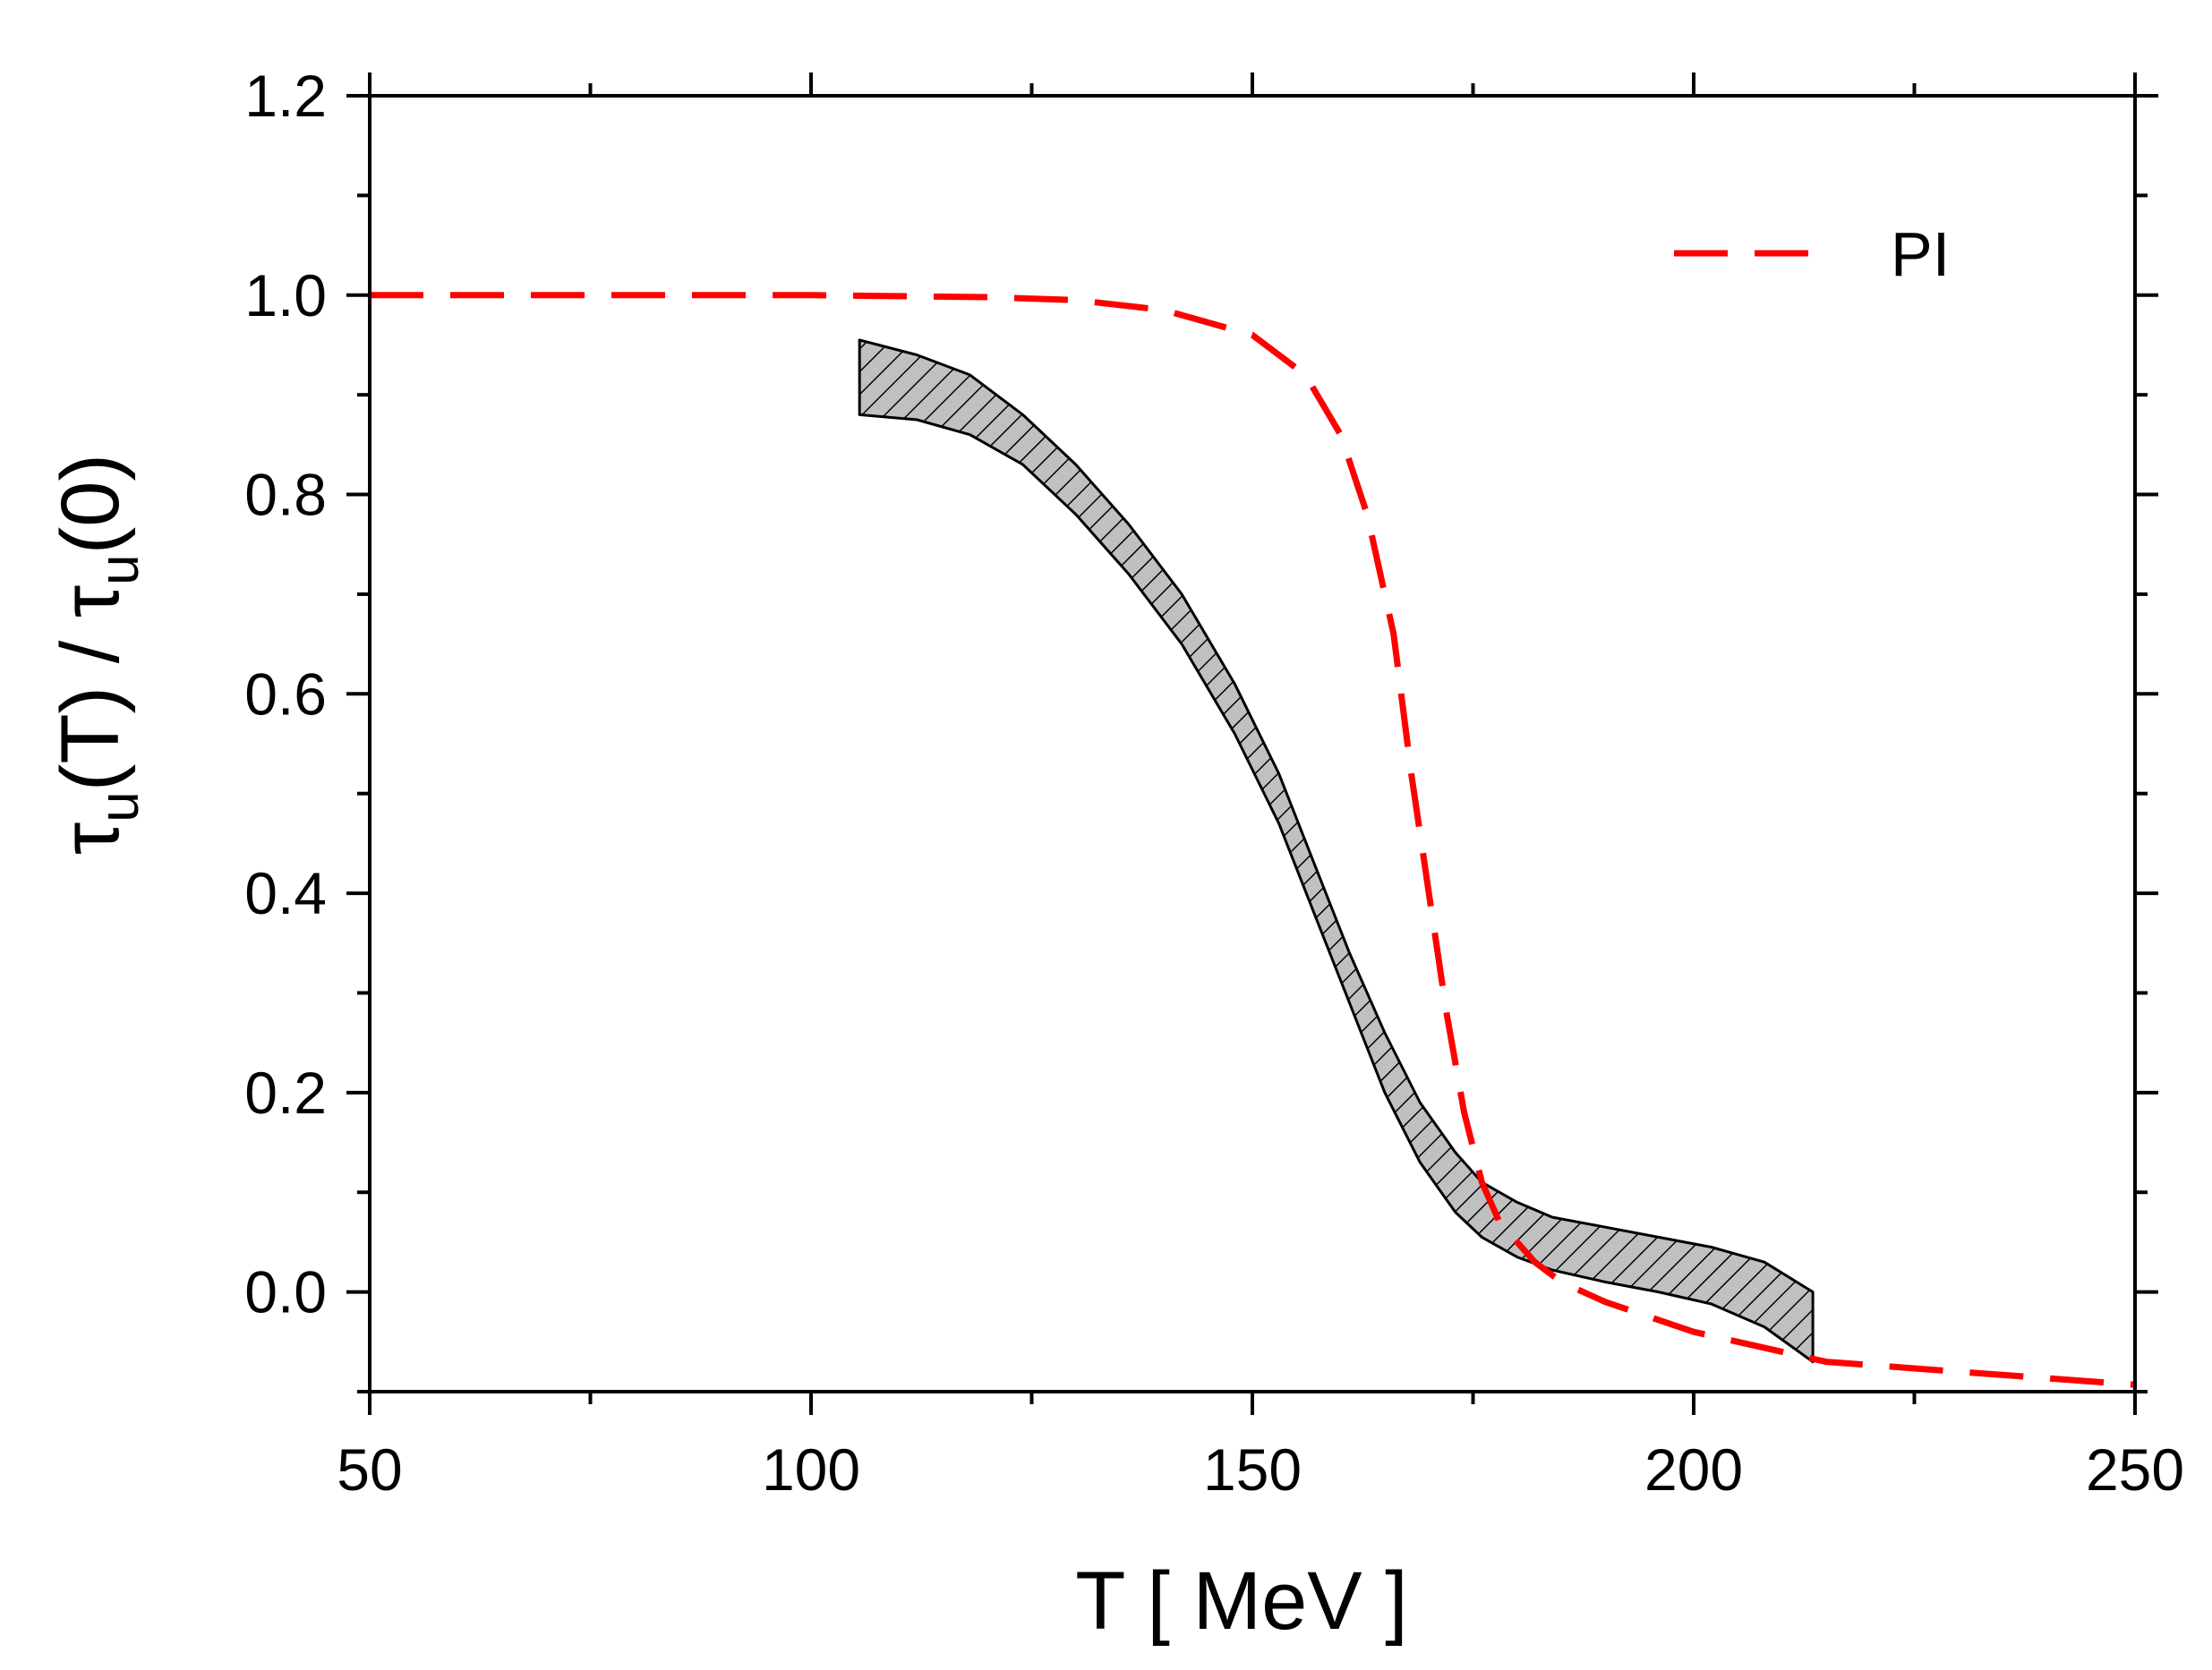 The width and height of the screenshot is (2212, 1670). I want to click on y-title-end: (0), so click(90, 504).